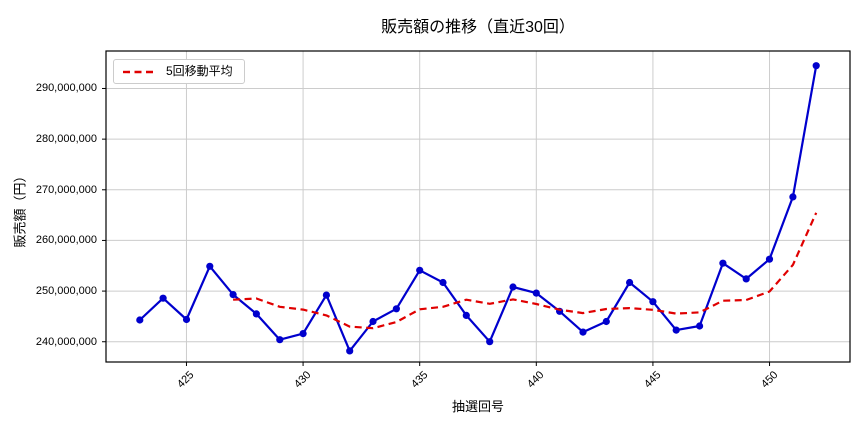 Image resolution: width=864 pixels, height=432 pixels. Describe the element at coordinates (66, 139) in the screenshot. I see `y-tick-label: 280,000,000` at that location.